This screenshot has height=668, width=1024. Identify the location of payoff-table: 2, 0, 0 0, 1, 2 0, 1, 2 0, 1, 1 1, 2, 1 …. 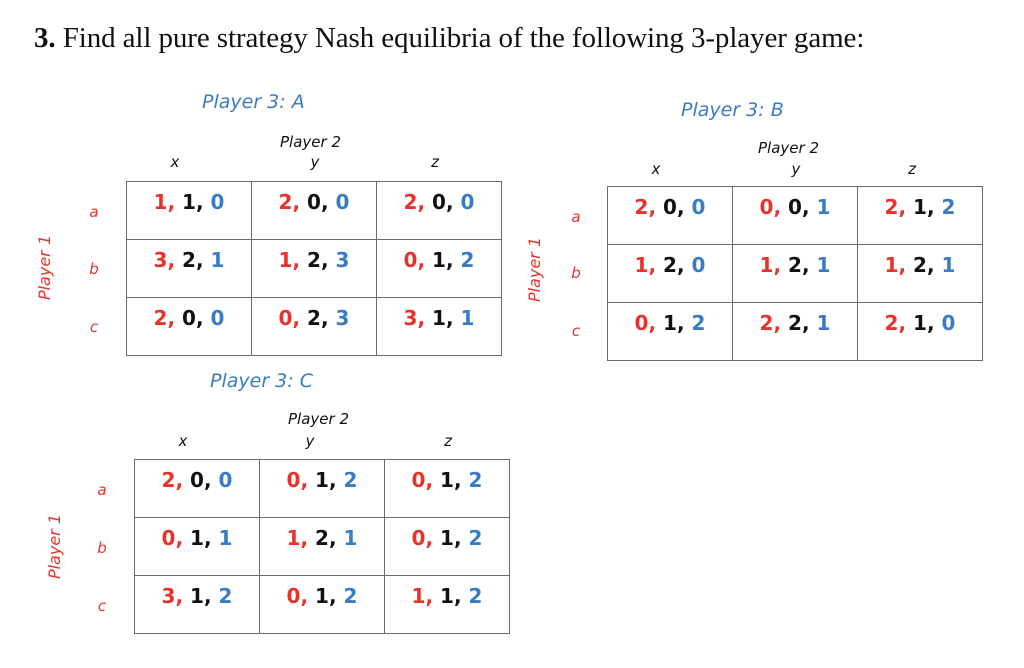
(322, 546).